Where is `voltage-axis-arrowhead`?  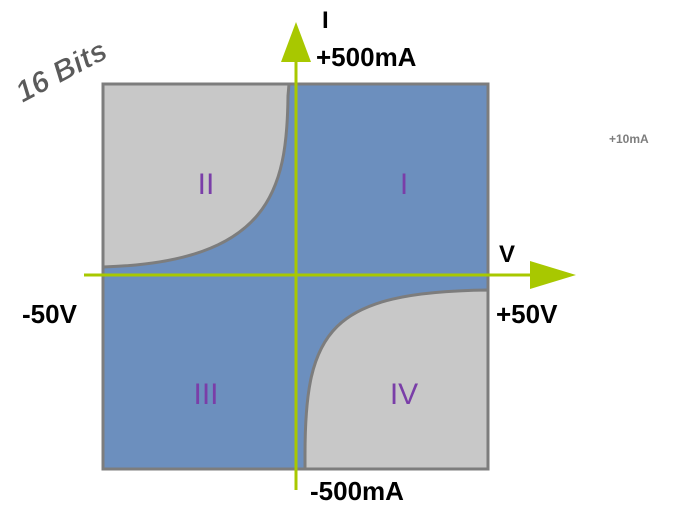
voltage-axis-arrowhead is located at coordinates (553, 275).